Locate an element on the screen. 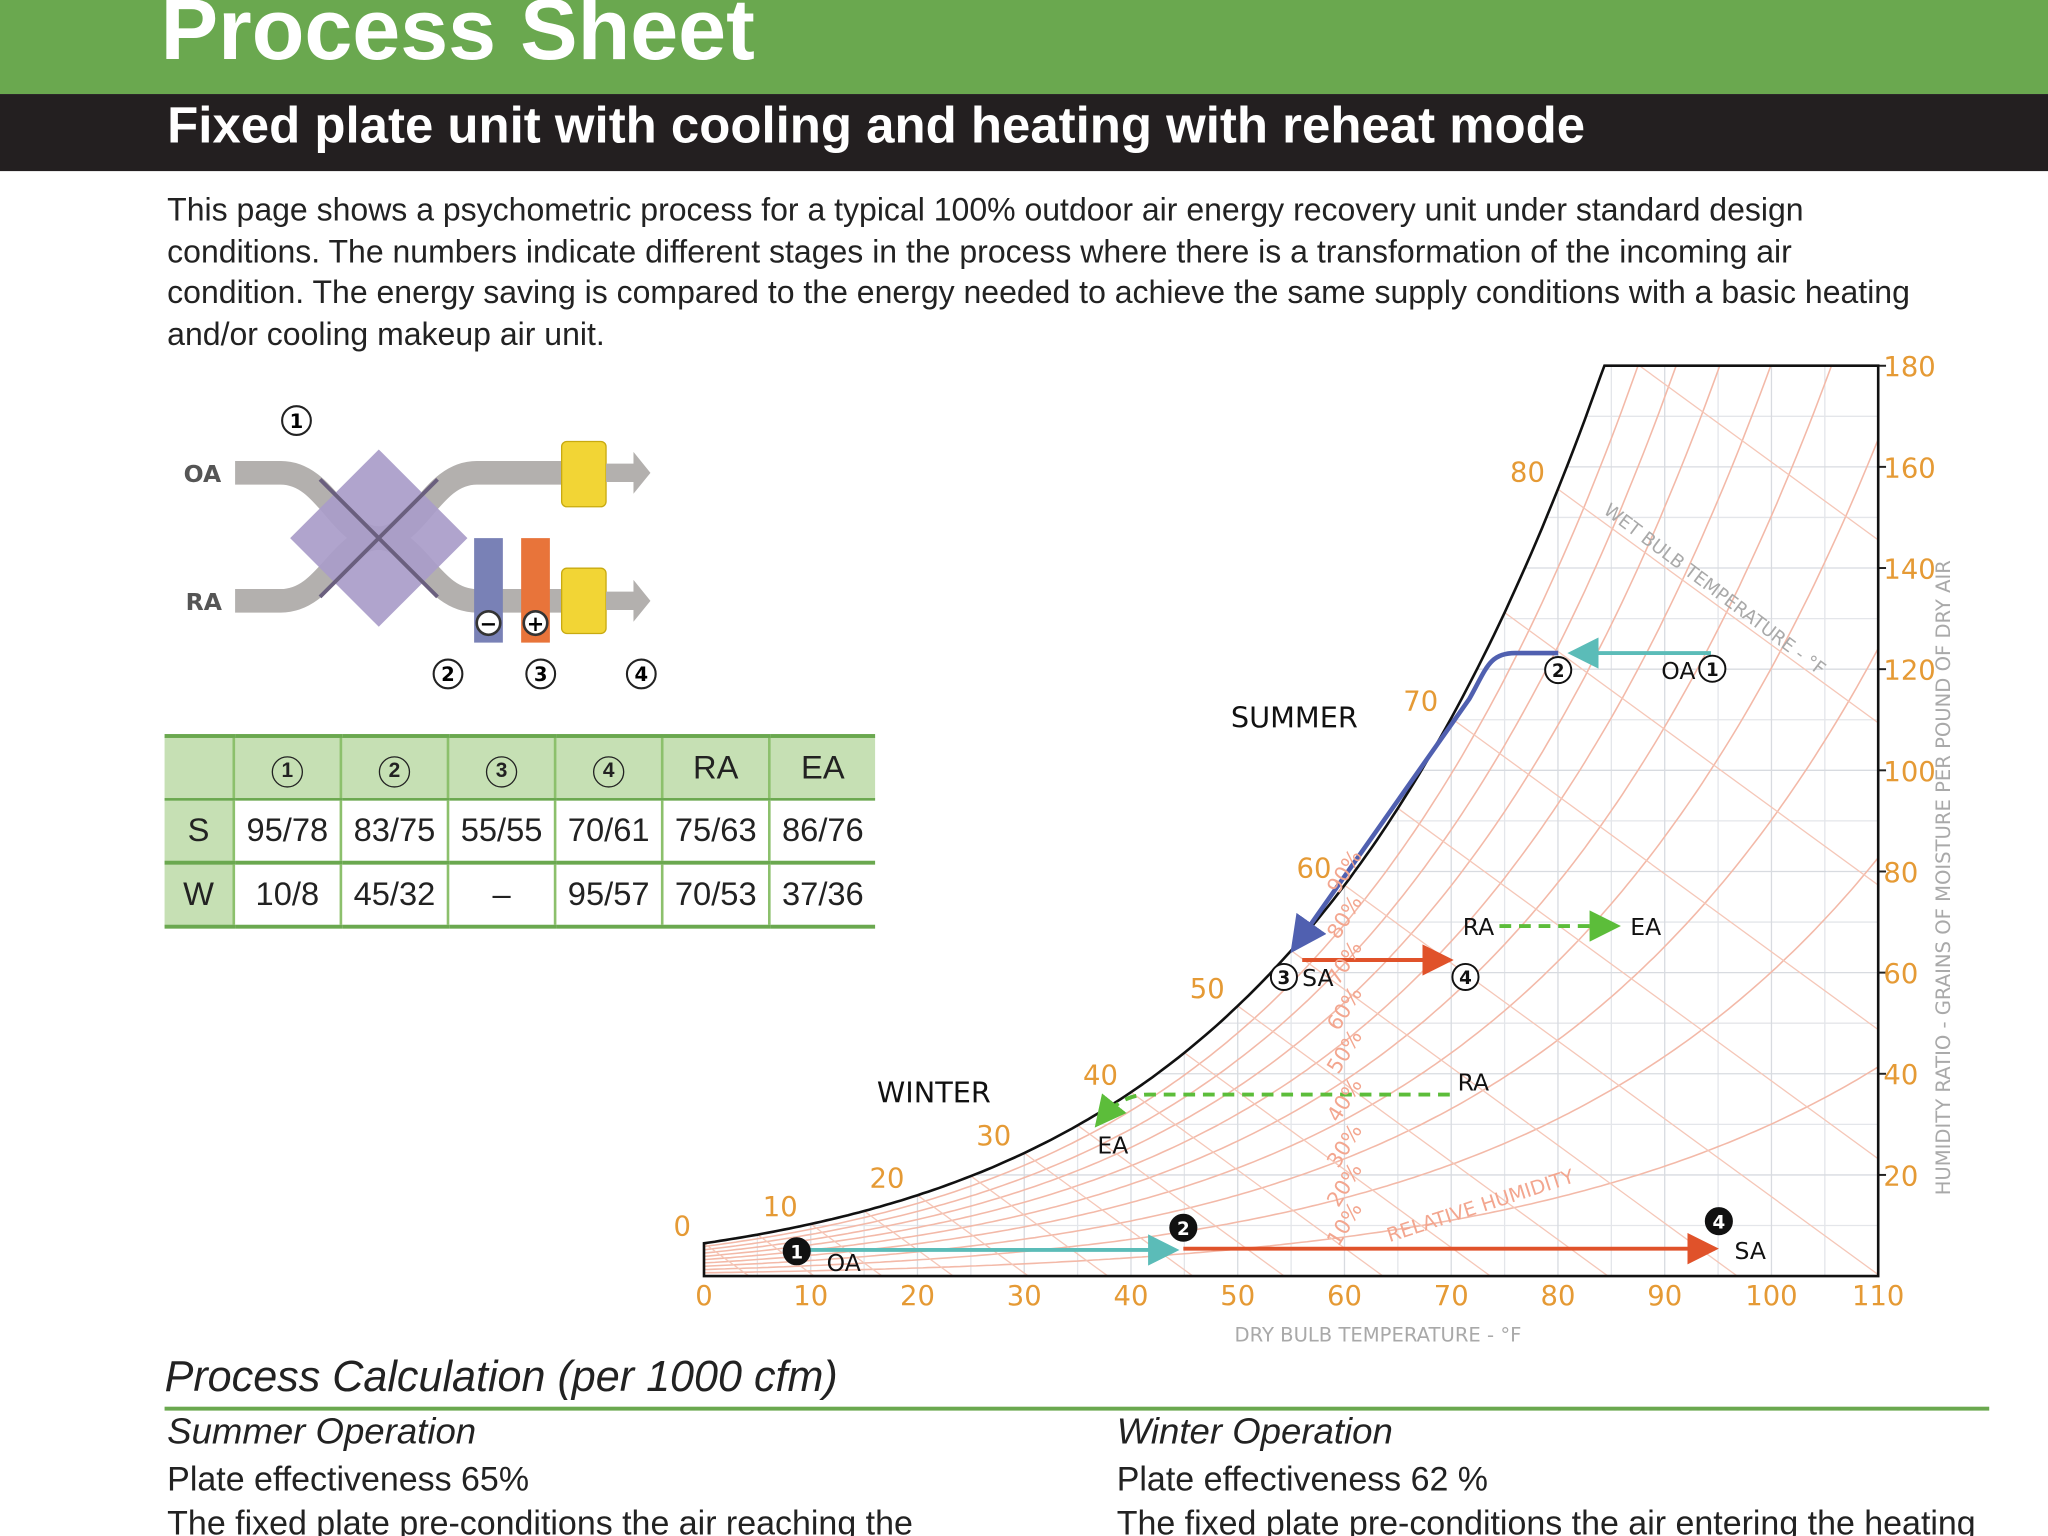  table-cell: – is located at coordinates (501, 895).